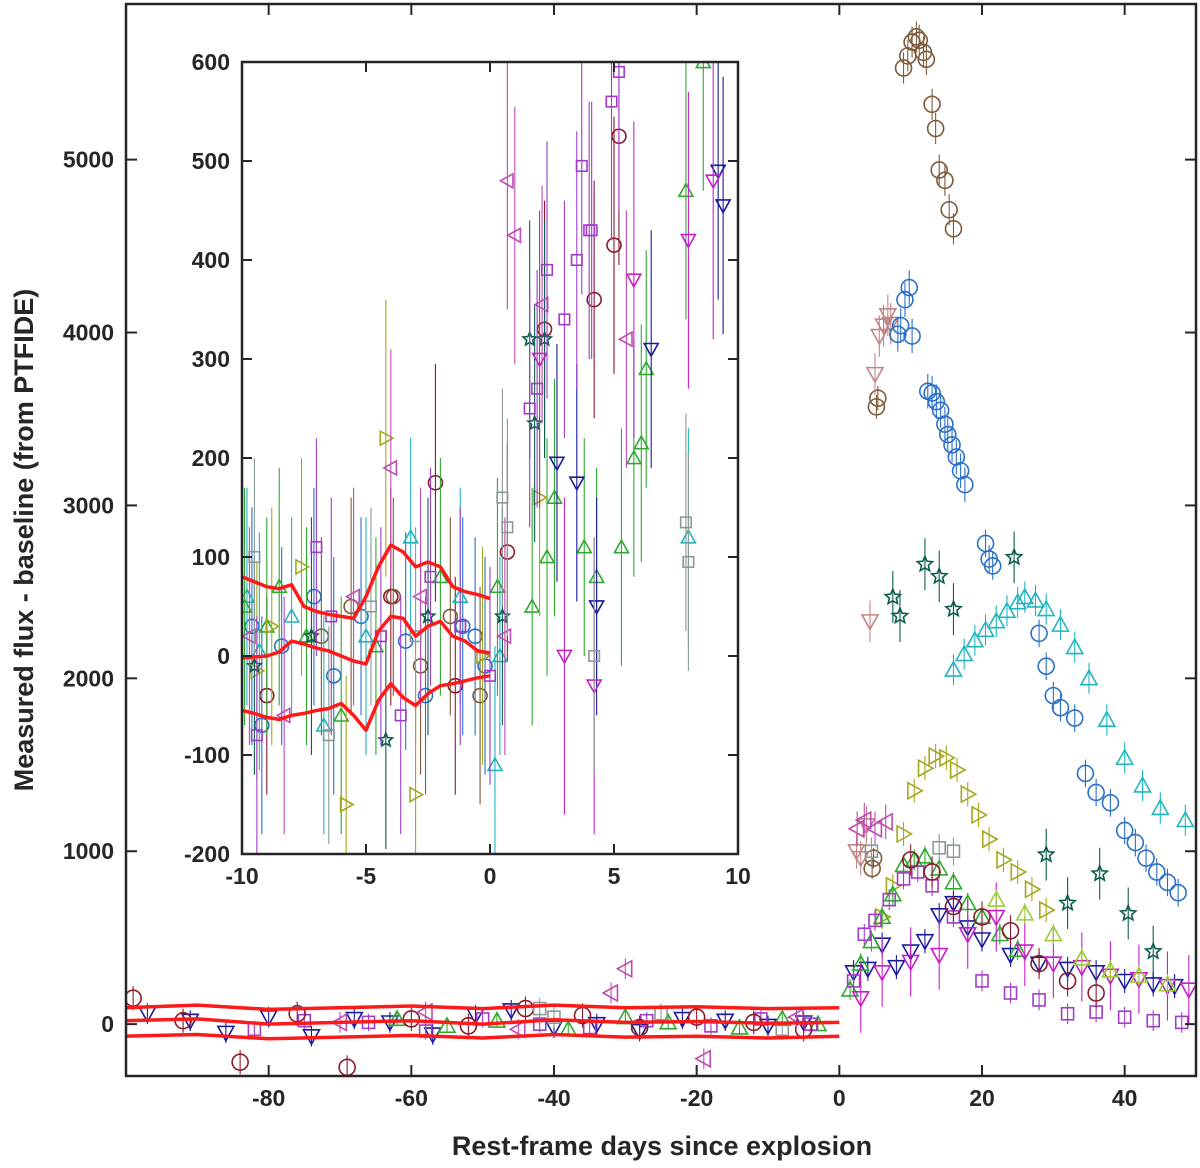 The image size is (1200, 1168). Describe the element at coordinates (211, 161) in the screenshot. I see `inset-y-tick-label: 500` at that location.